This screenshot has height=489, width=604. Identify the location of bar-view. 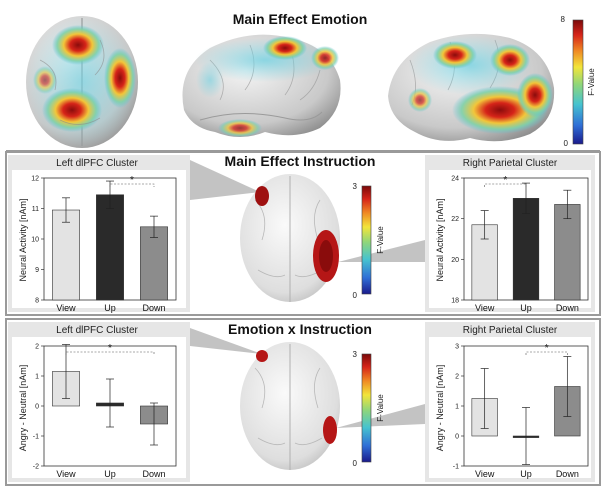
(66, 255).